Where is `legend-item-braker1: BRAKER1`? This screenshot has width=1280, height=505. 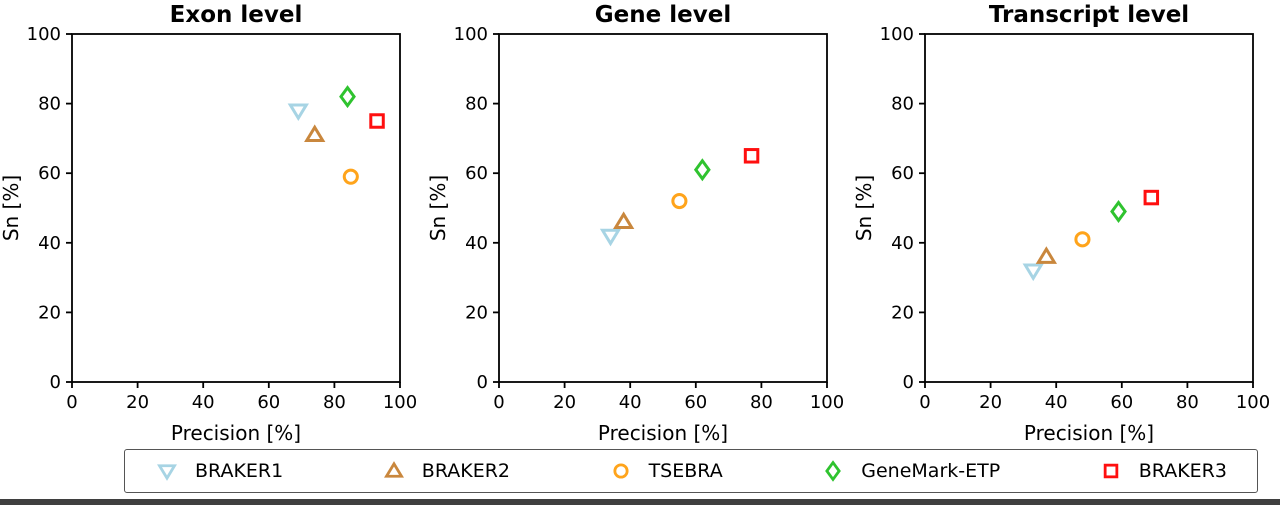
legend-item-braker1: BRAKER1 is located at coordinates (219, 471).